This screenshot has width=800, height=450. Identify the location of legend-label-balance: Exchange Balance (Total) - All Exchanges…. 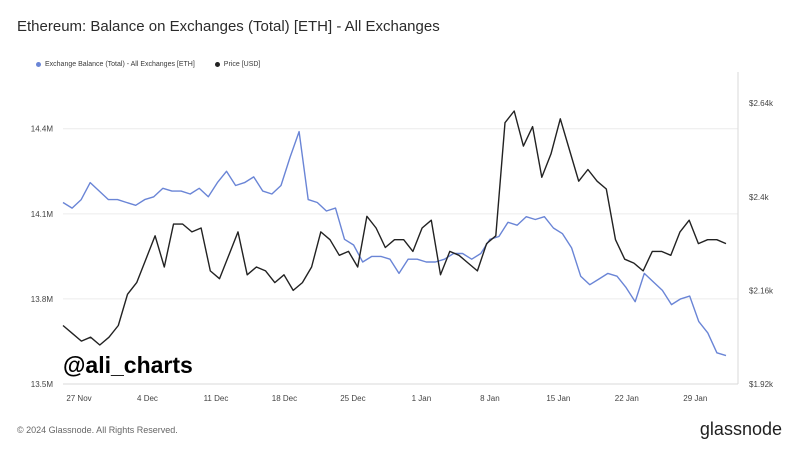
(120, 64).